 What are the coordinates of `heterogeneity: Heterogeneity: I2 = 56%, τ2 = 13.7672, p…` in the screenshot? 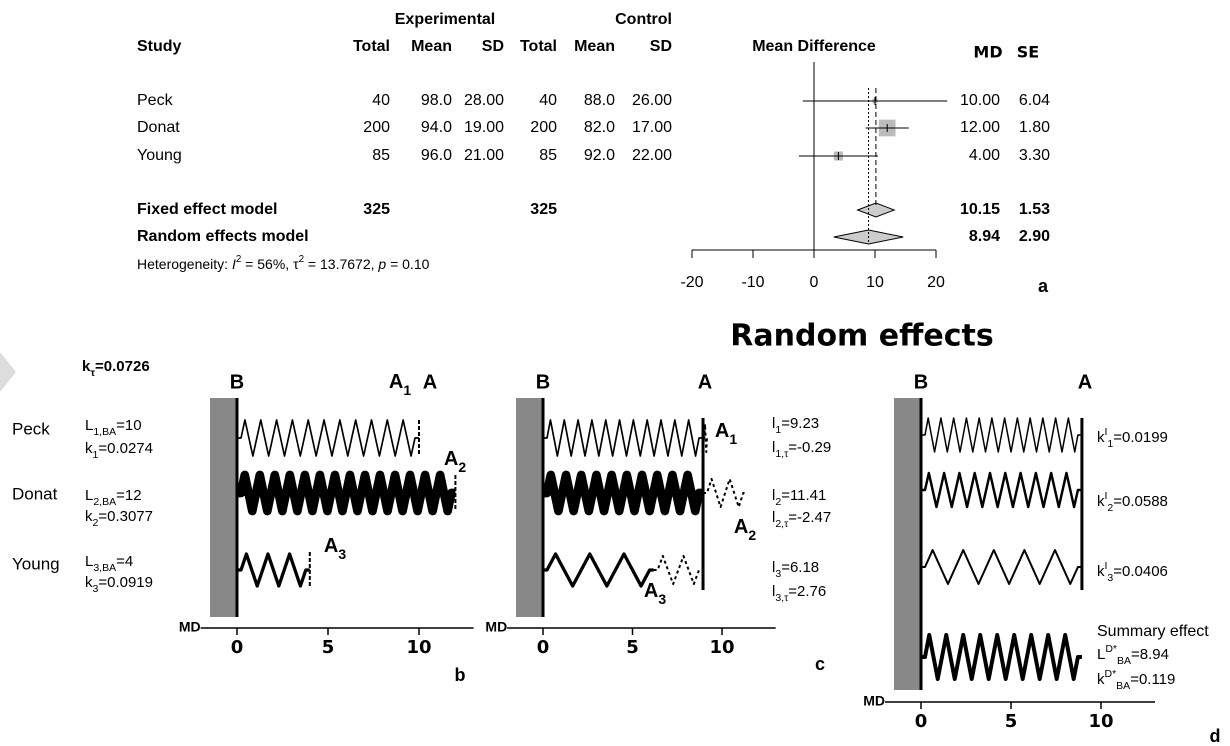 It's located at (283, 263).